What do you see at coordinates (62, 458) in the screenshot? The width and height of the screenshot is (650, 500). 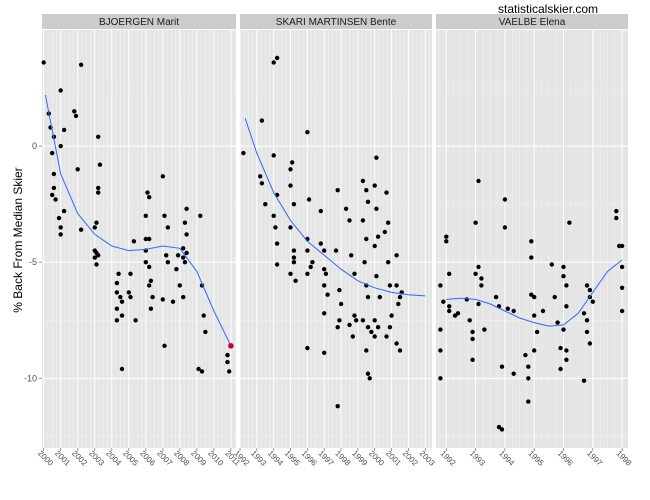 I see `x-tick-label: 2001` at bounding box center [62, 458].